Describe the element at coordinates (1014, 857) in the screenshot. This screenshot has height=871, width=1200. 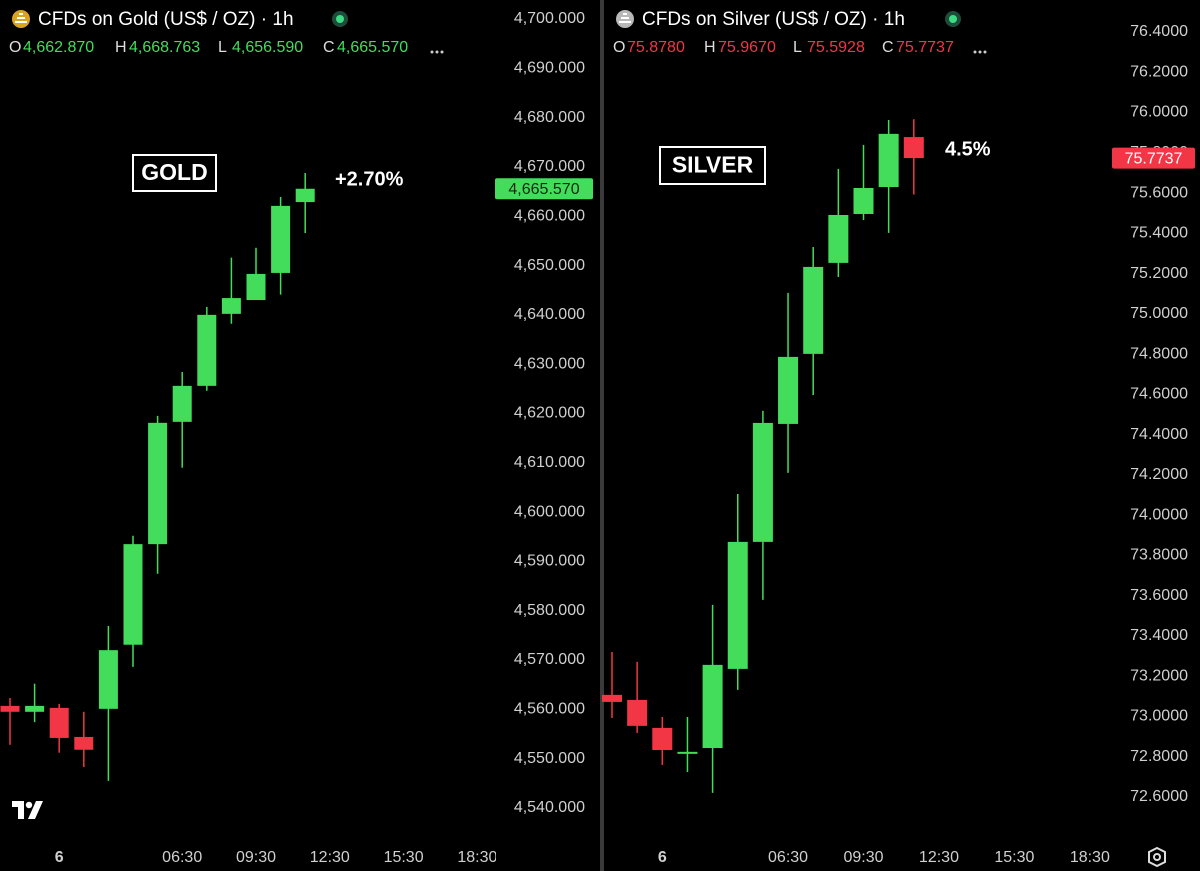
I see `x-tick-label: 15:30` at that location.